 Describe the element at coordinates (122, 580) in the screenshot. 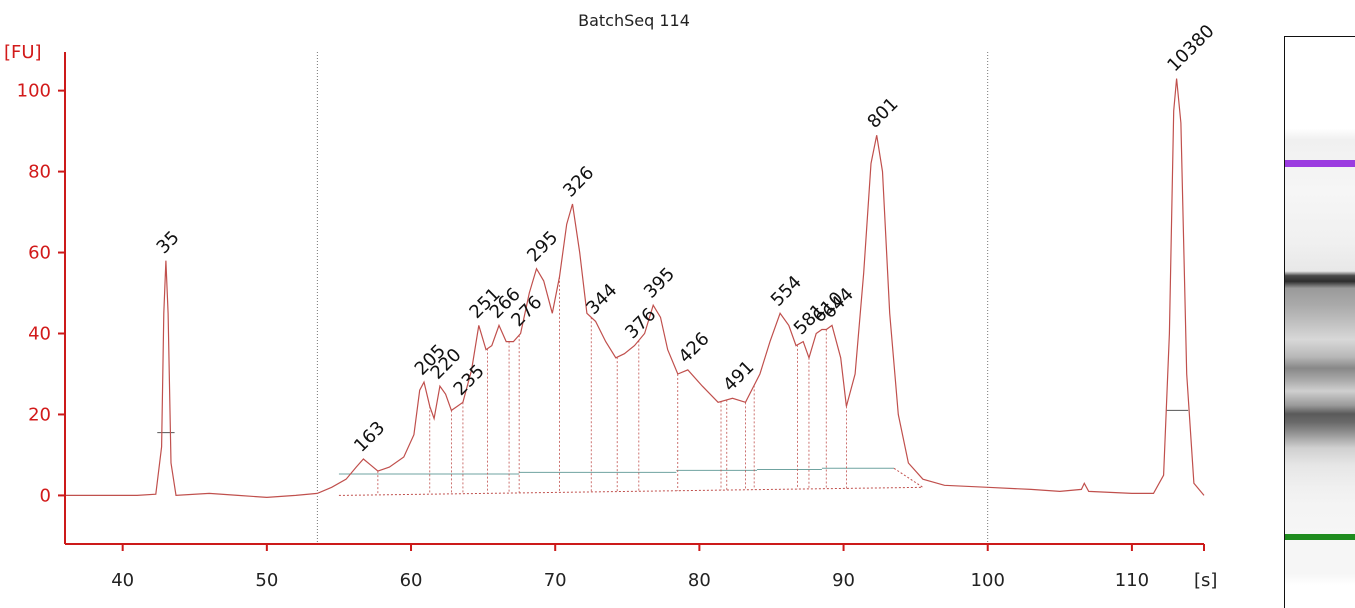

I see `x-tick-label: 40` at that location.